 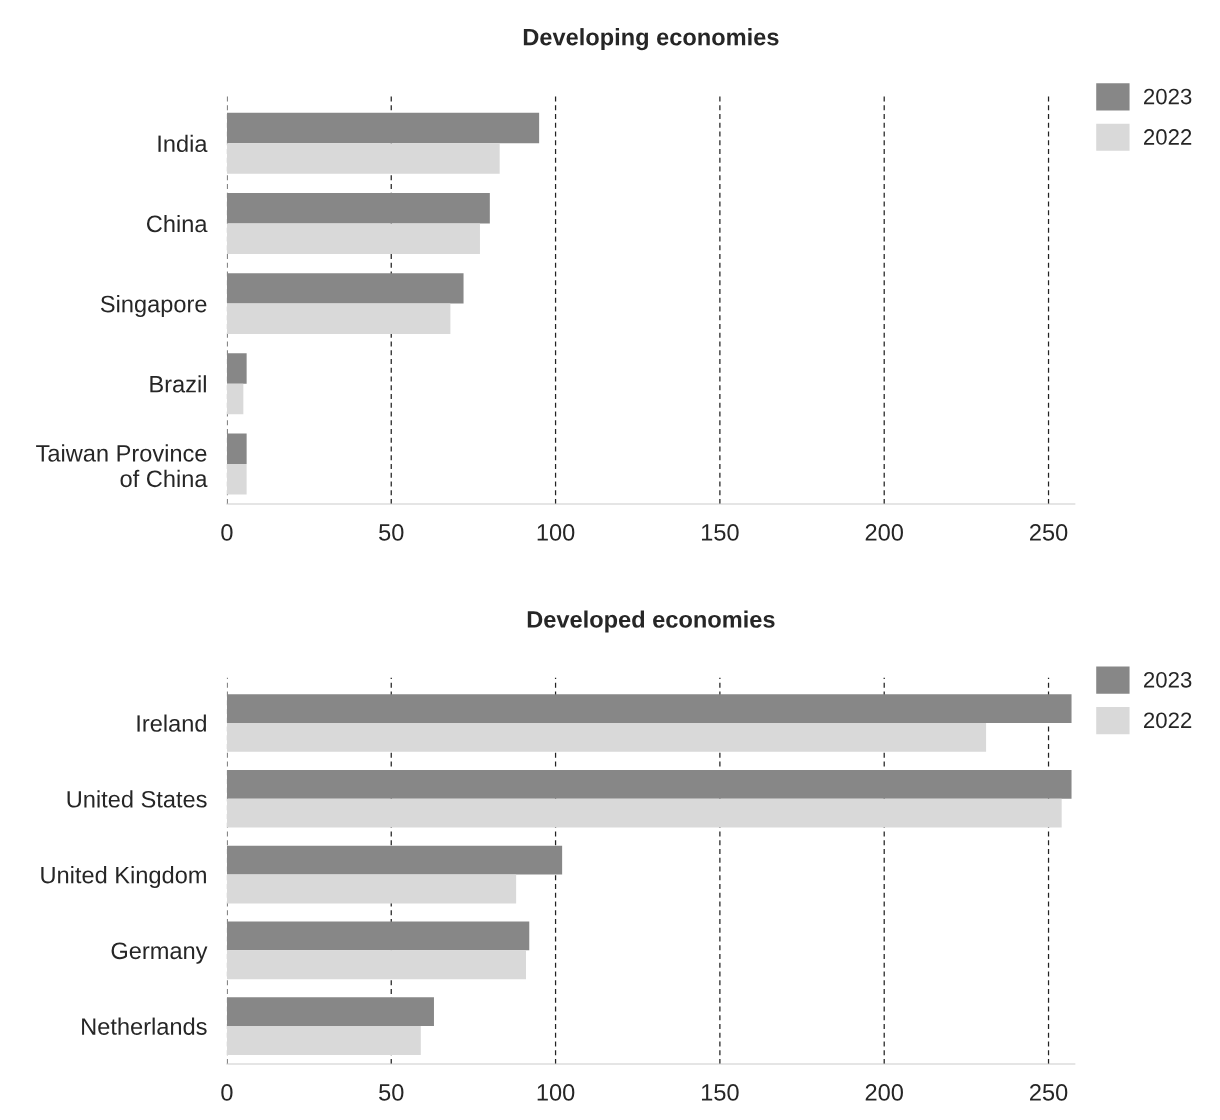 What do you see at coordinates (122, 466) in the screenshot?
I see `y-tick-label: Taiwan Province of China` at bounding box center [122, 466].